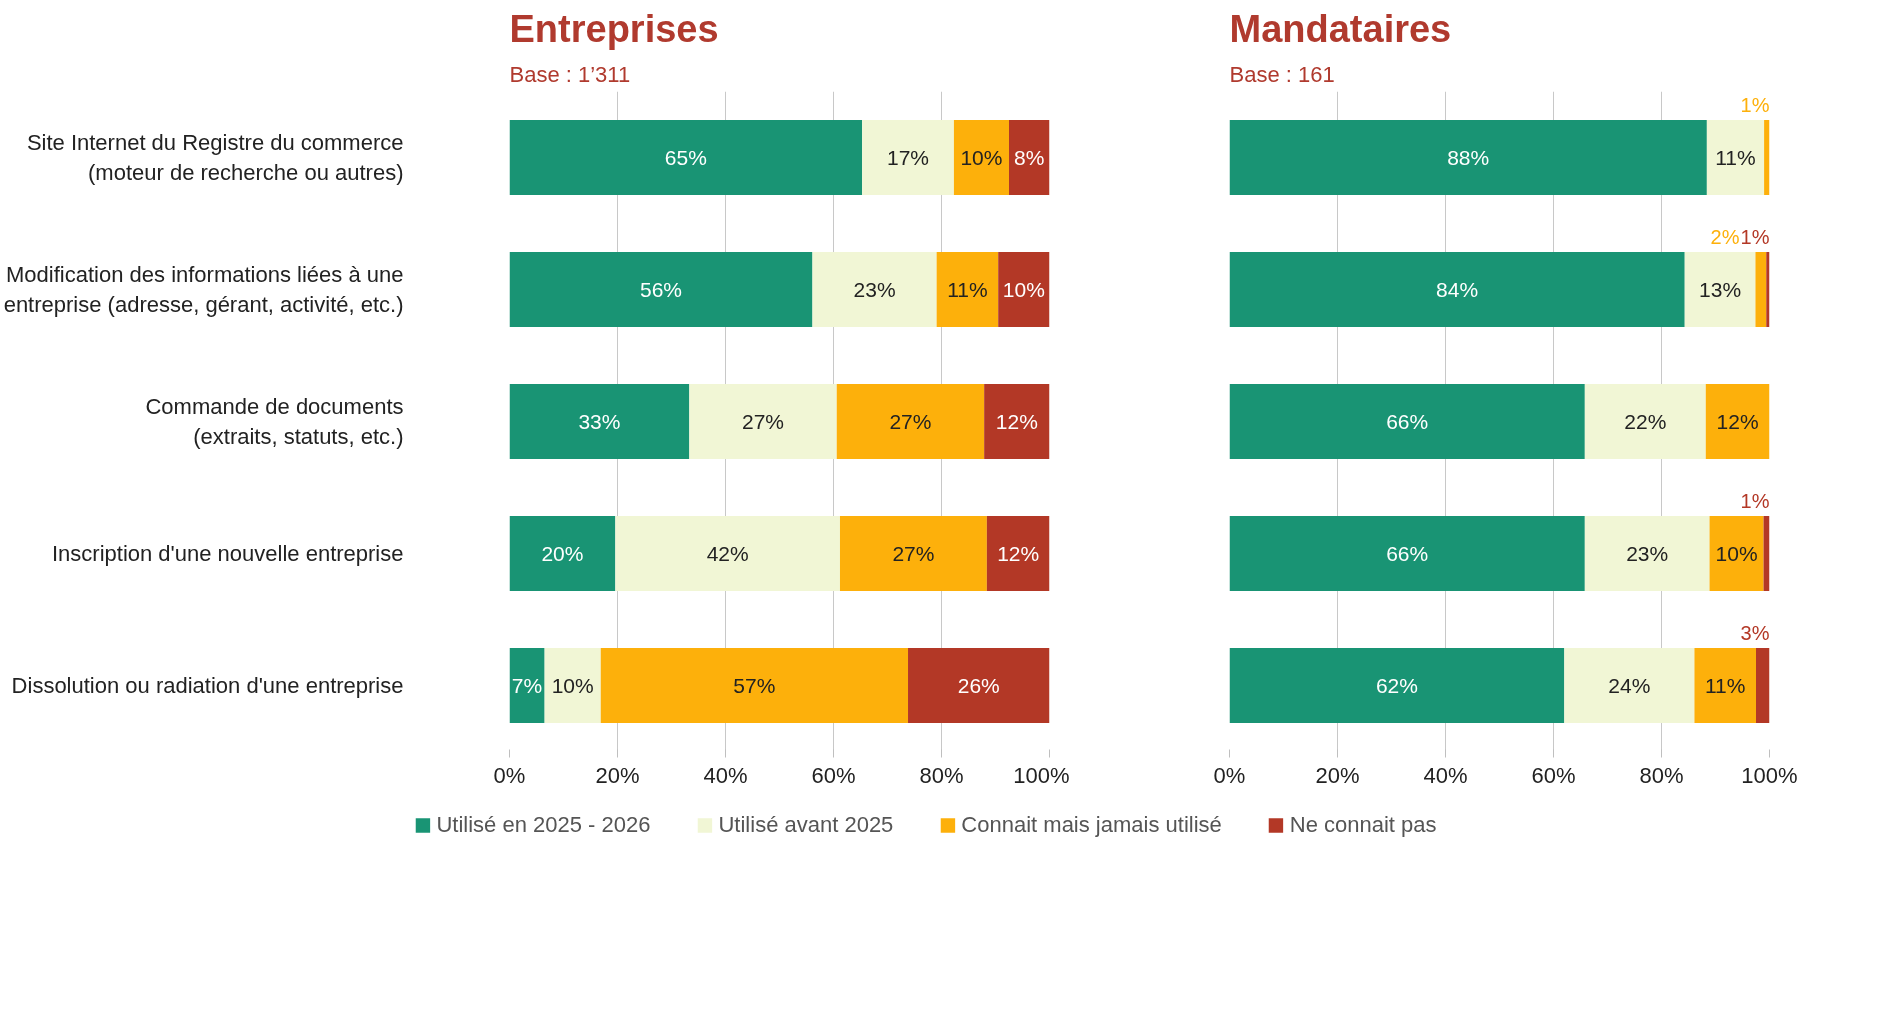  What do you see at coordinates (207, 685) in the screenshot?
I see `y-tick-label: Dissolution ou radiation d'une entreprise` at bounding box center [207, 685].